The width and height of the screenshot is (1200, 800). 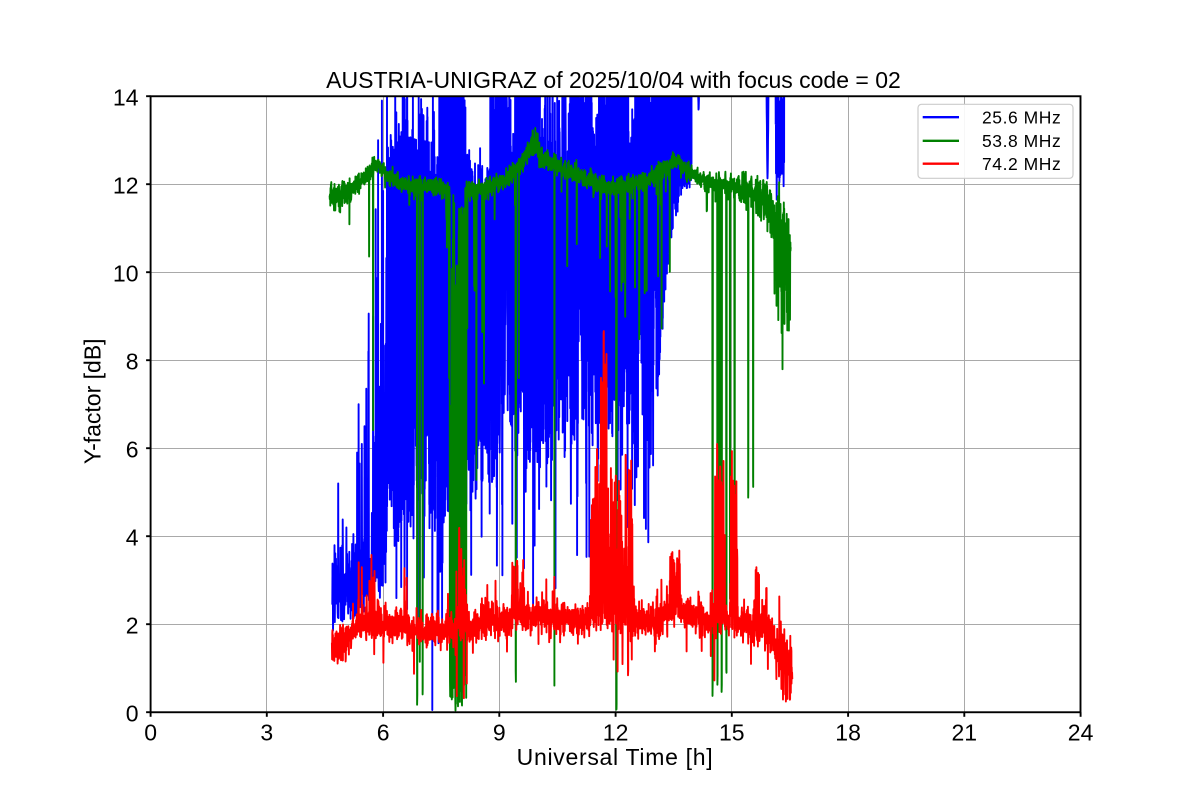 I want to click on svg-text: 74.2 MHz, so click(x=1021, y=164).